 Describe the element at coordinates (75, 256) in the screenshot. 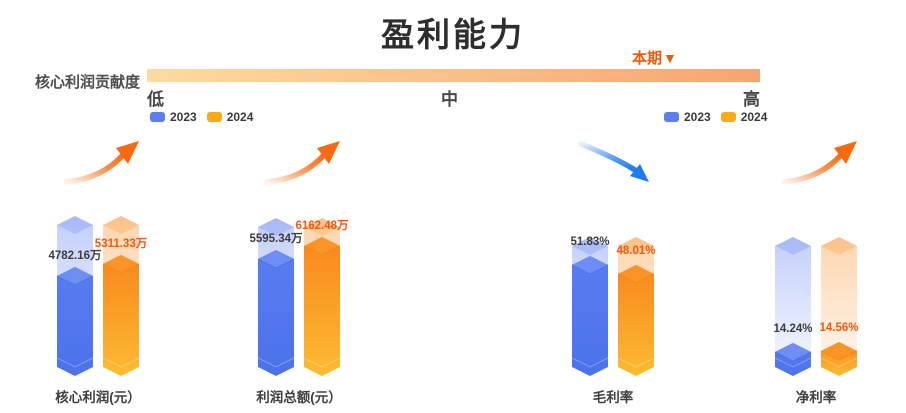

I see `value-label-2023: 4782.16万` at that location.